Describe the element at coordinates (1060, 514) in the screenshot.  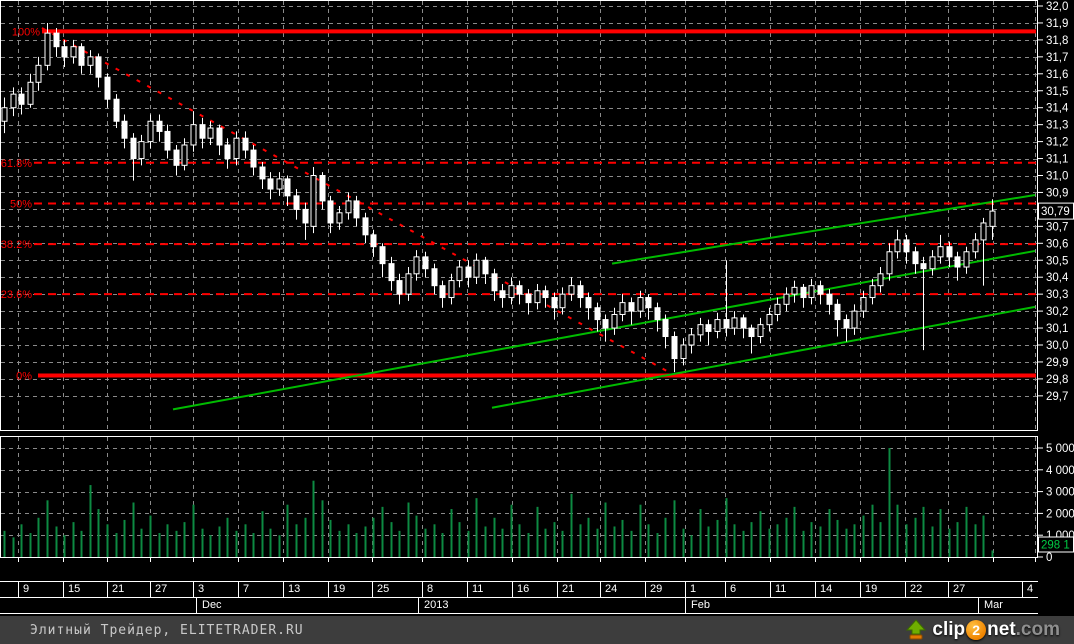
I see `svg-text: 2 000` at that location.